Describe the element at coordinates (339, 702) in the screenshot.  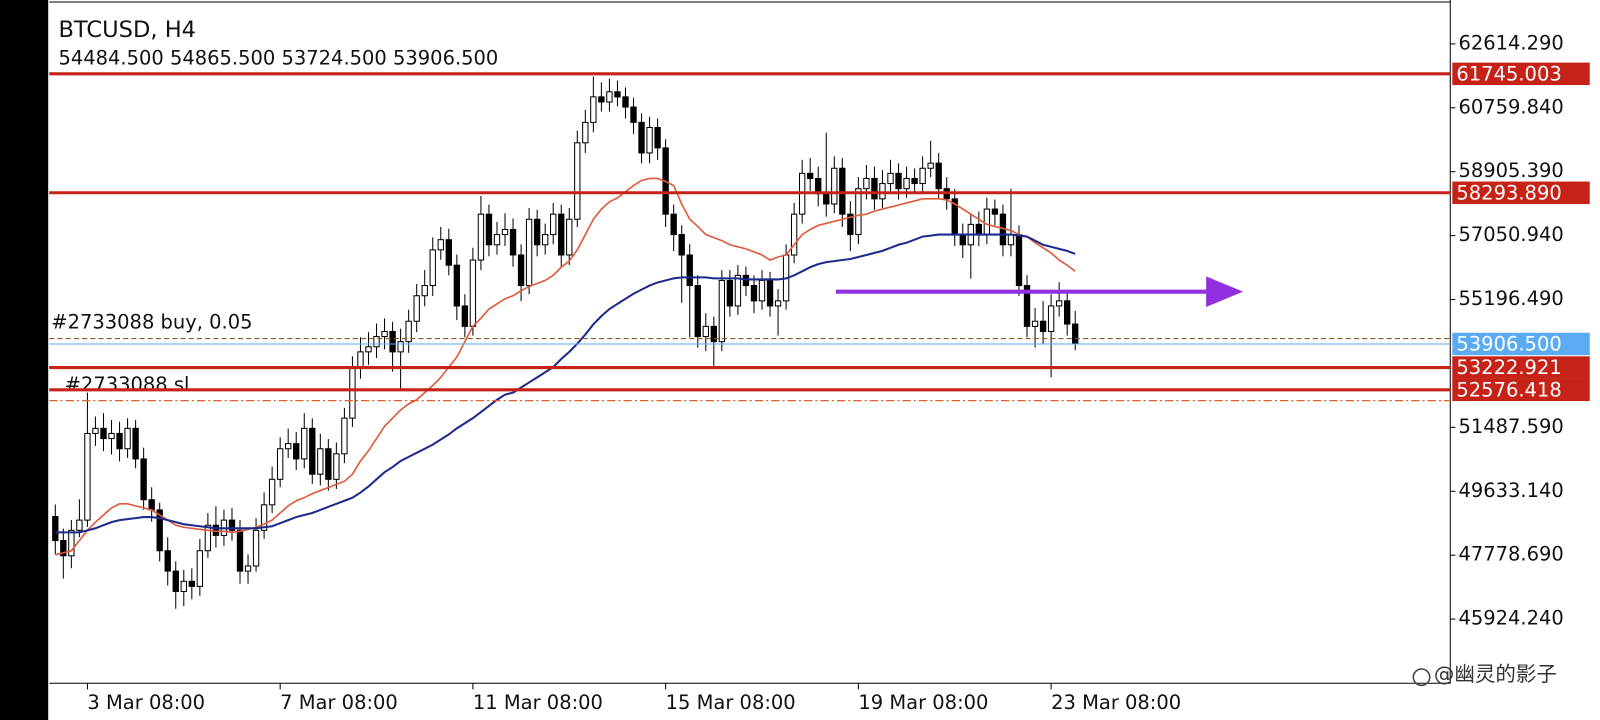
I see `x-tick-label: 7 Mar 08:00` at that location.